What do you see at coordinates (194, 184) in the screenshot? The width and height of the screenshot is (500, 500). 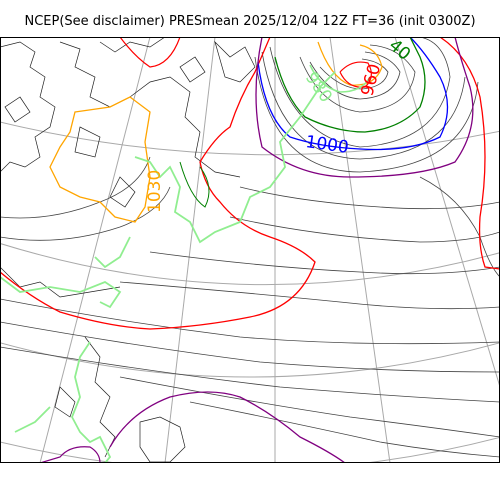 I see `isobar-green-mid` at bounding box center [194, 184].